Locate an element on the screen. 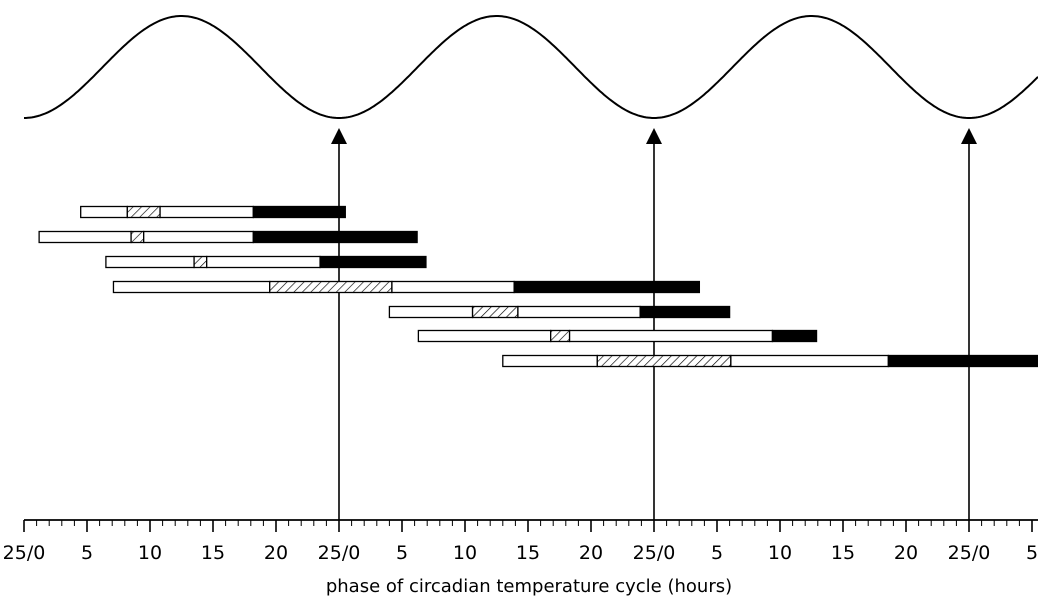 Image resolution: width=1038 pixels, height=597 pixels. x-axis: 25/0 5 10 15 20 25/0 5 10 15 20 25/0 5 10 15 20 25/0 5 is located at coordinates (520, 541).